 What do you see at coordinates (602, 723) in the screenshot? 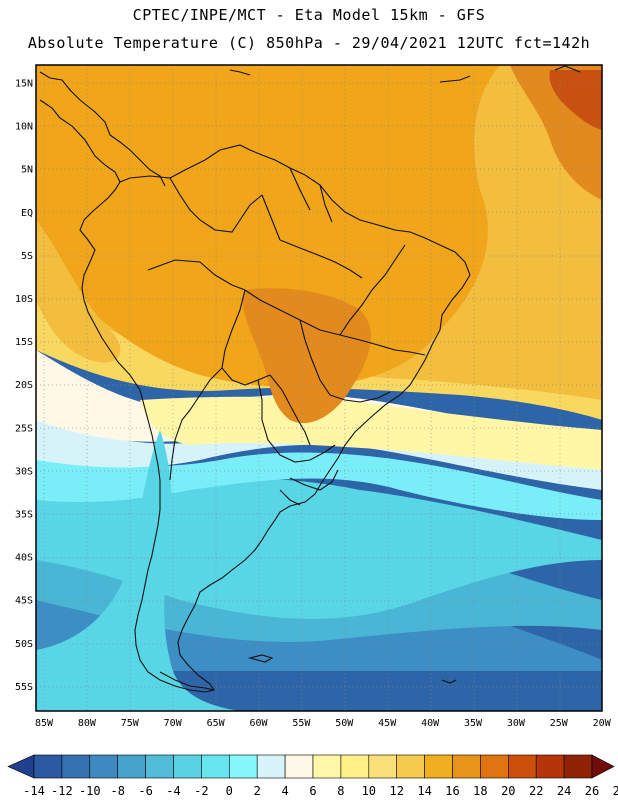
I see `lon-label: 20W` at bounding box center [602, 723].